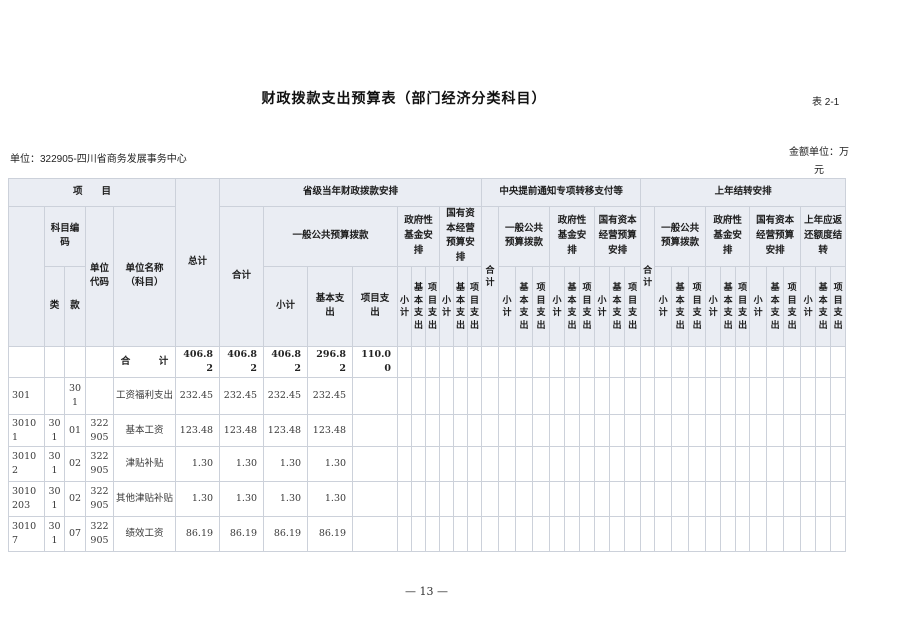  What do you see at coordinates (426, 591) in the screenshot?
I see `page-number: — 13 —` at bounding box center [426, 591].